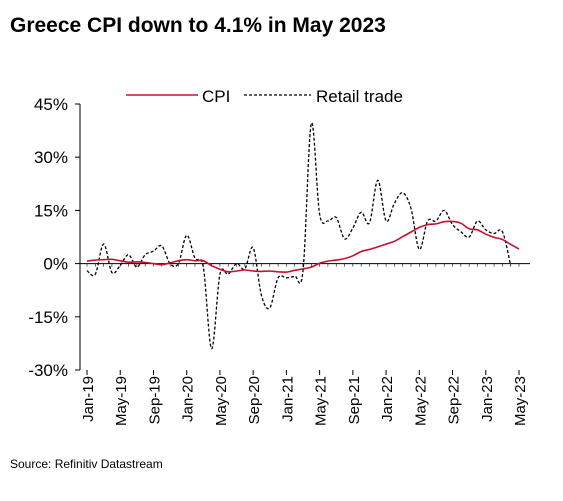 This screenshot has width=563, height=501. I want to click on x-tick-label: May-22, so click(420, 401).